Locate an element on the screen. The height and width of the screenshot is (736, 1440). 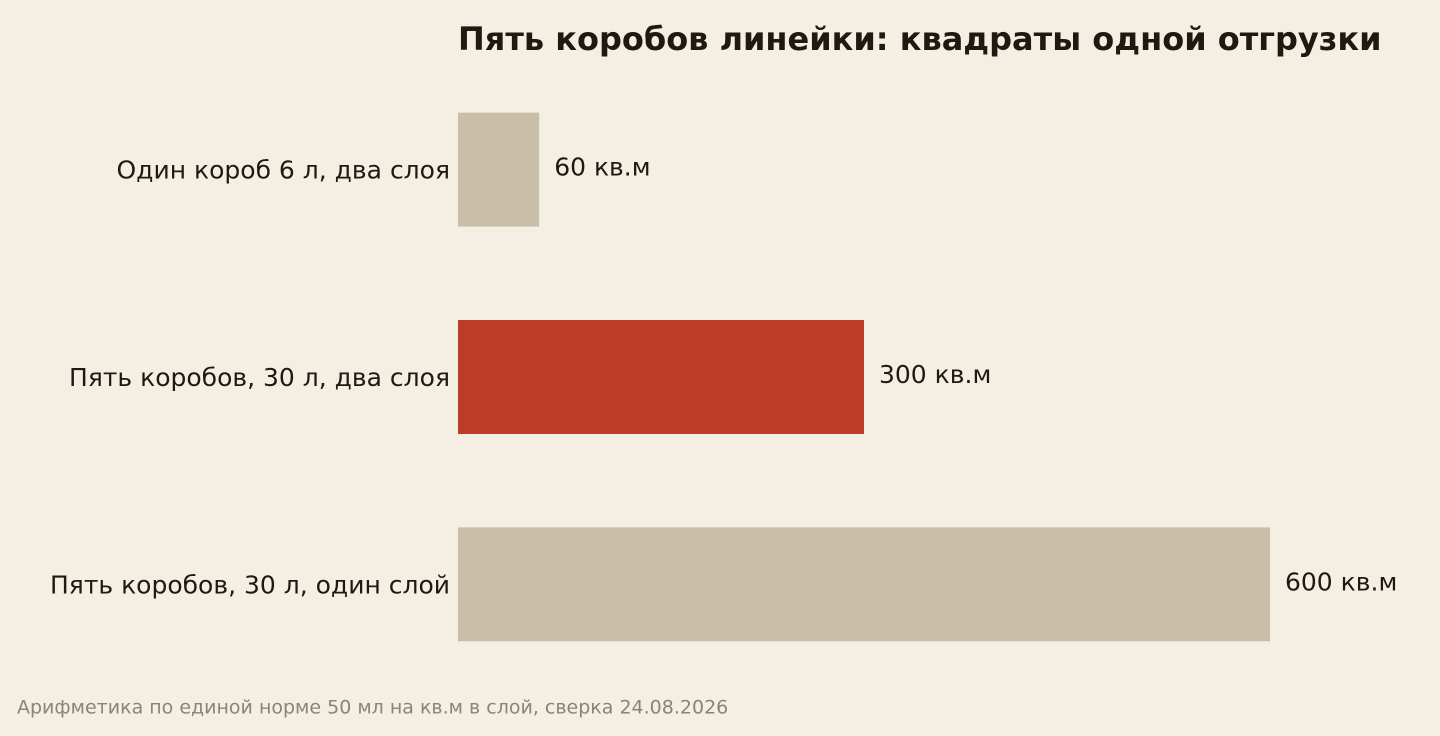
value-label: 60 кв.м is located at coordinates (602, 167).